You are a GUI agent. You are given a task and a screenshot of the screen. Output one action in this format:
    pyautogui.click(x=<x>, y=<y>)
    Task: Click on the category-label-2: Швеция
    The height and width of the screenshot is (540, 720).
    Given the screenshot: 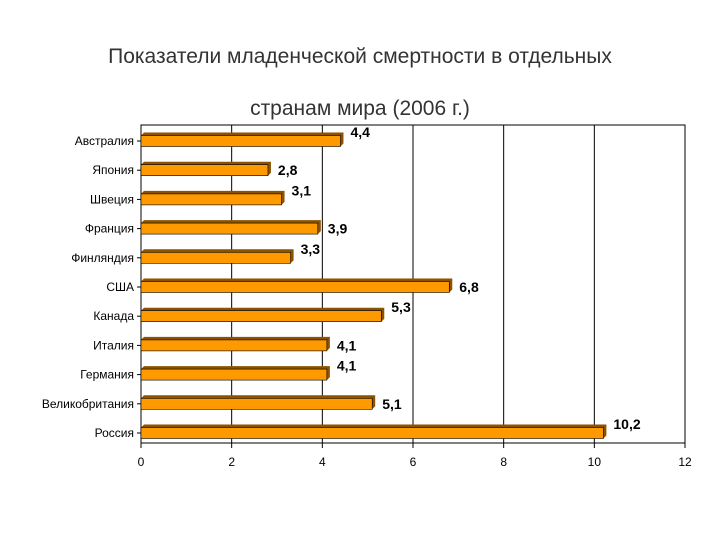 What is the action you would take?
    pyautogui.click(x=112, y=199)
    